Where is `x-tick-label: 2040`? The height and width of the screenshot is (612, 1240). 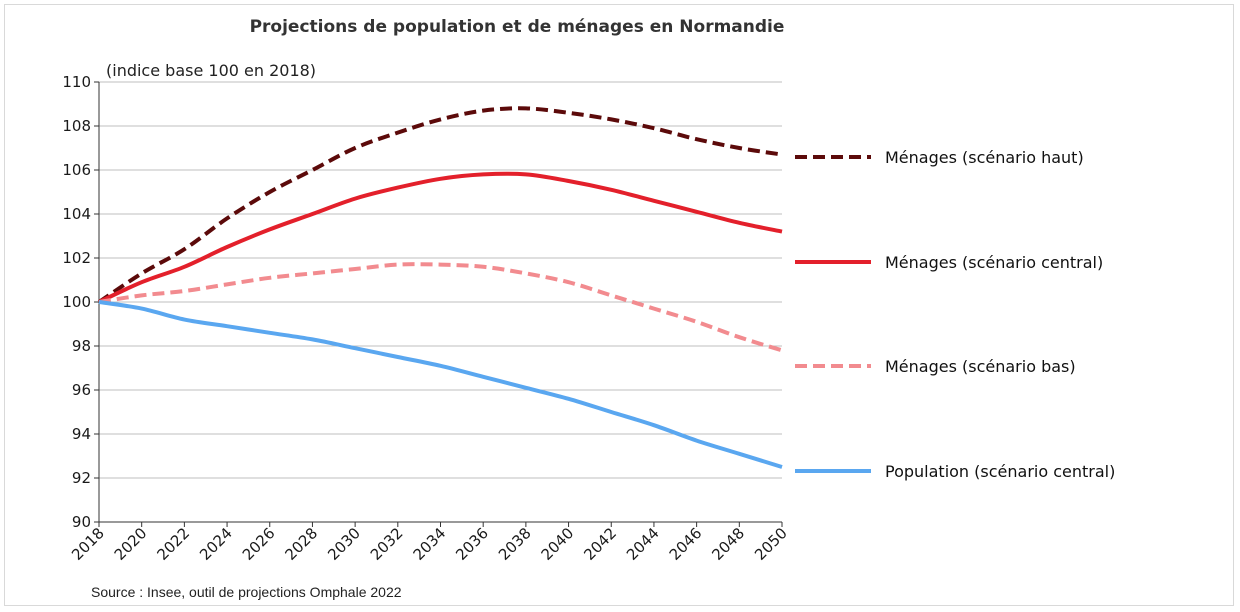 x-tick-label: 2040 is located at coordinates (558, 544).